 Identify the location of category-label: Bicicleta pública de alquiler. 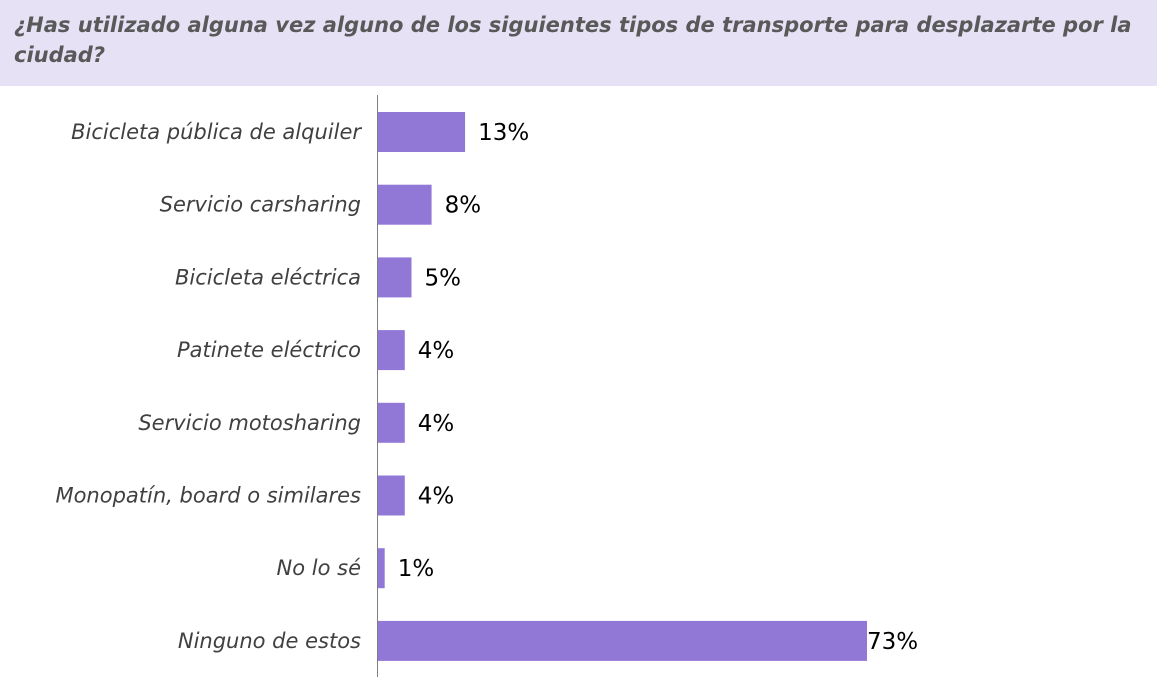
(216, 132).